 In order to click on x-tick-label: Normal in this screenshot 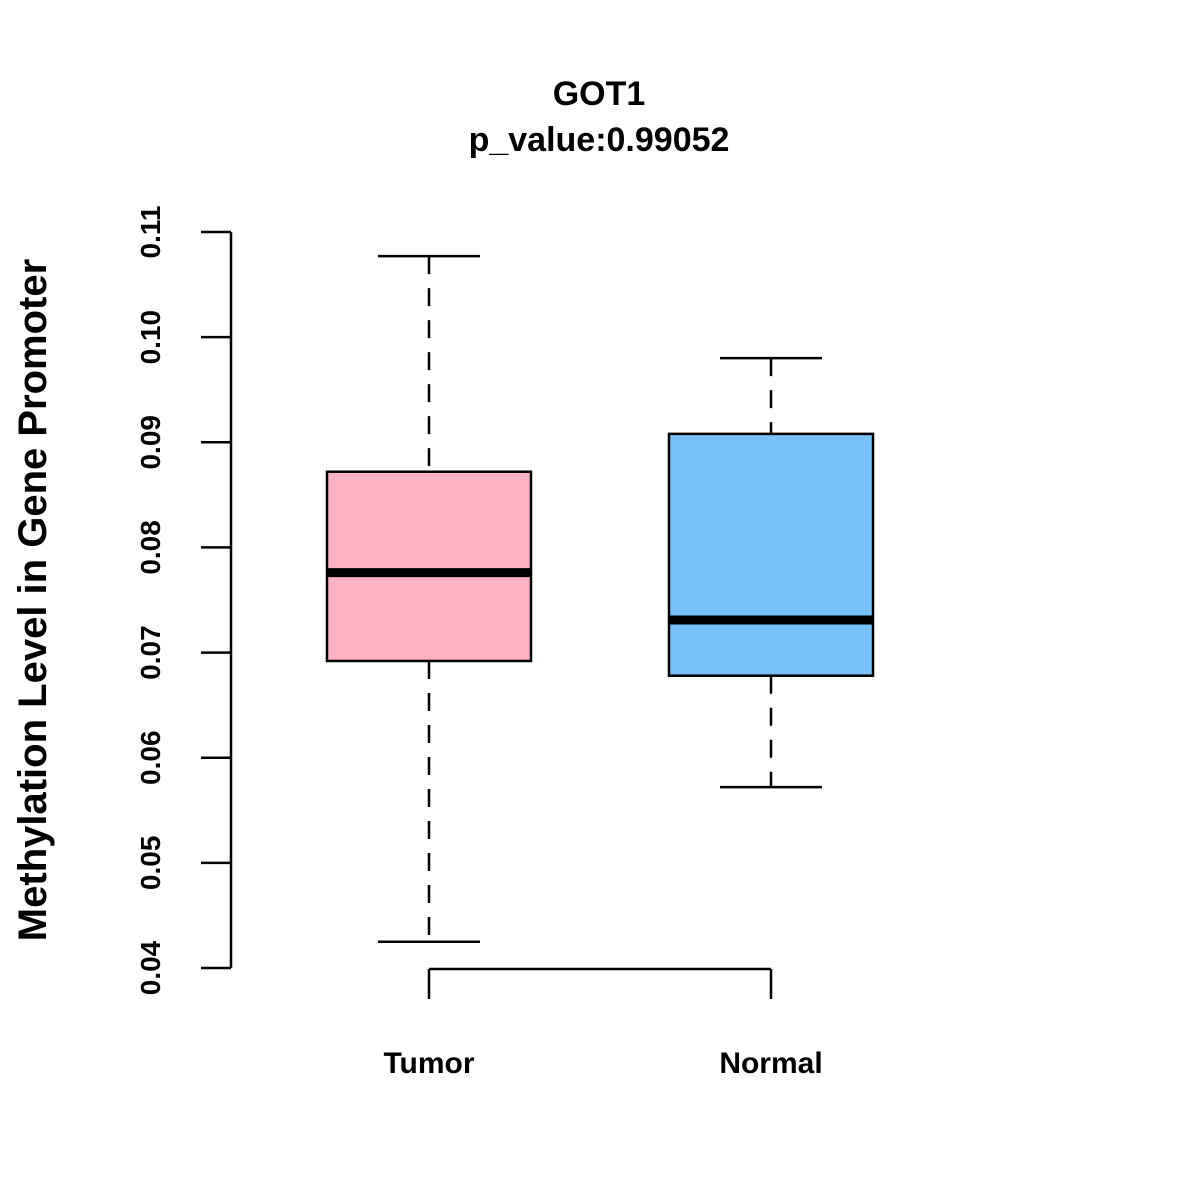, I will do `click(770, 1063)`.